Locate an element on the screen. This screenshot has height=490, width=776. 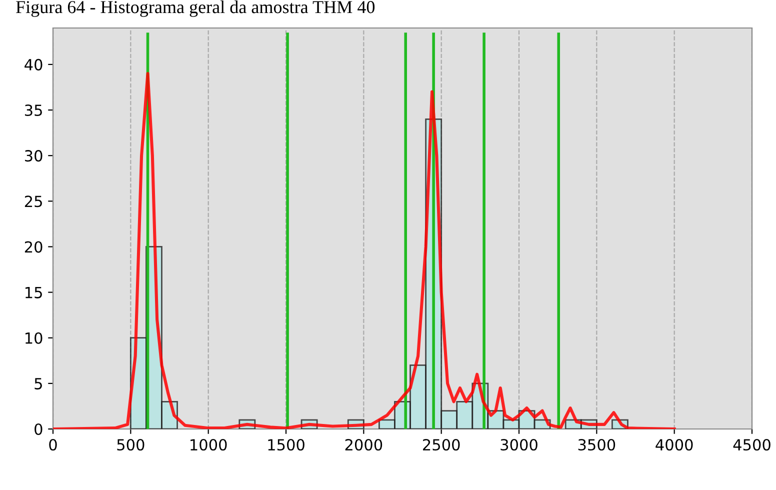
x-tick-label: 4500 is located at coordinates (751, 444).